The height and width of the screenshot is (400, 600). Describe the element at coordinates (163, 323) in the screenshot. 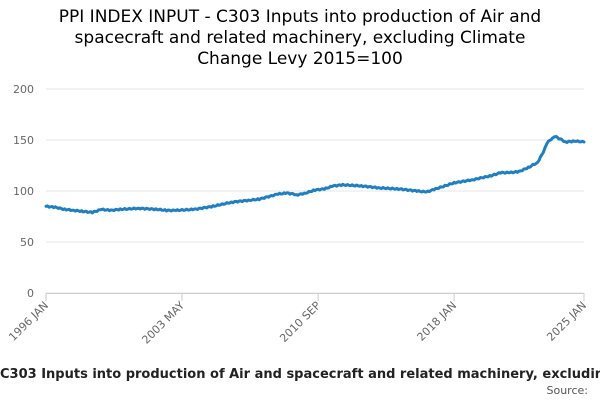

I see `x-tick-label: 2003 MAY` at that location.